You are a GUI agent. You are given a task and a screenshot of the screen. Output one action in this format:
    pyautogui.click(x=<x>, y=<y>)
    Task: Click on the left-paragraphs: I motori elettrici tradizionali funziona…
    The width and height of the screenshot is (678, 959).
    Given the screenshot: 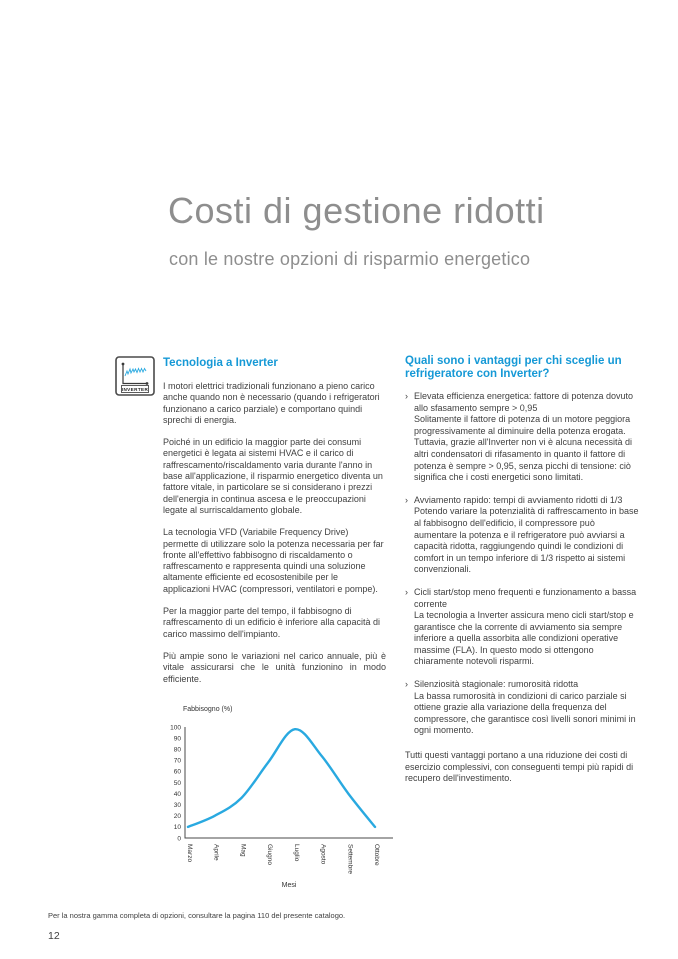 What is the action you would take?
    pyautogui.click(x=274, y=538)
    